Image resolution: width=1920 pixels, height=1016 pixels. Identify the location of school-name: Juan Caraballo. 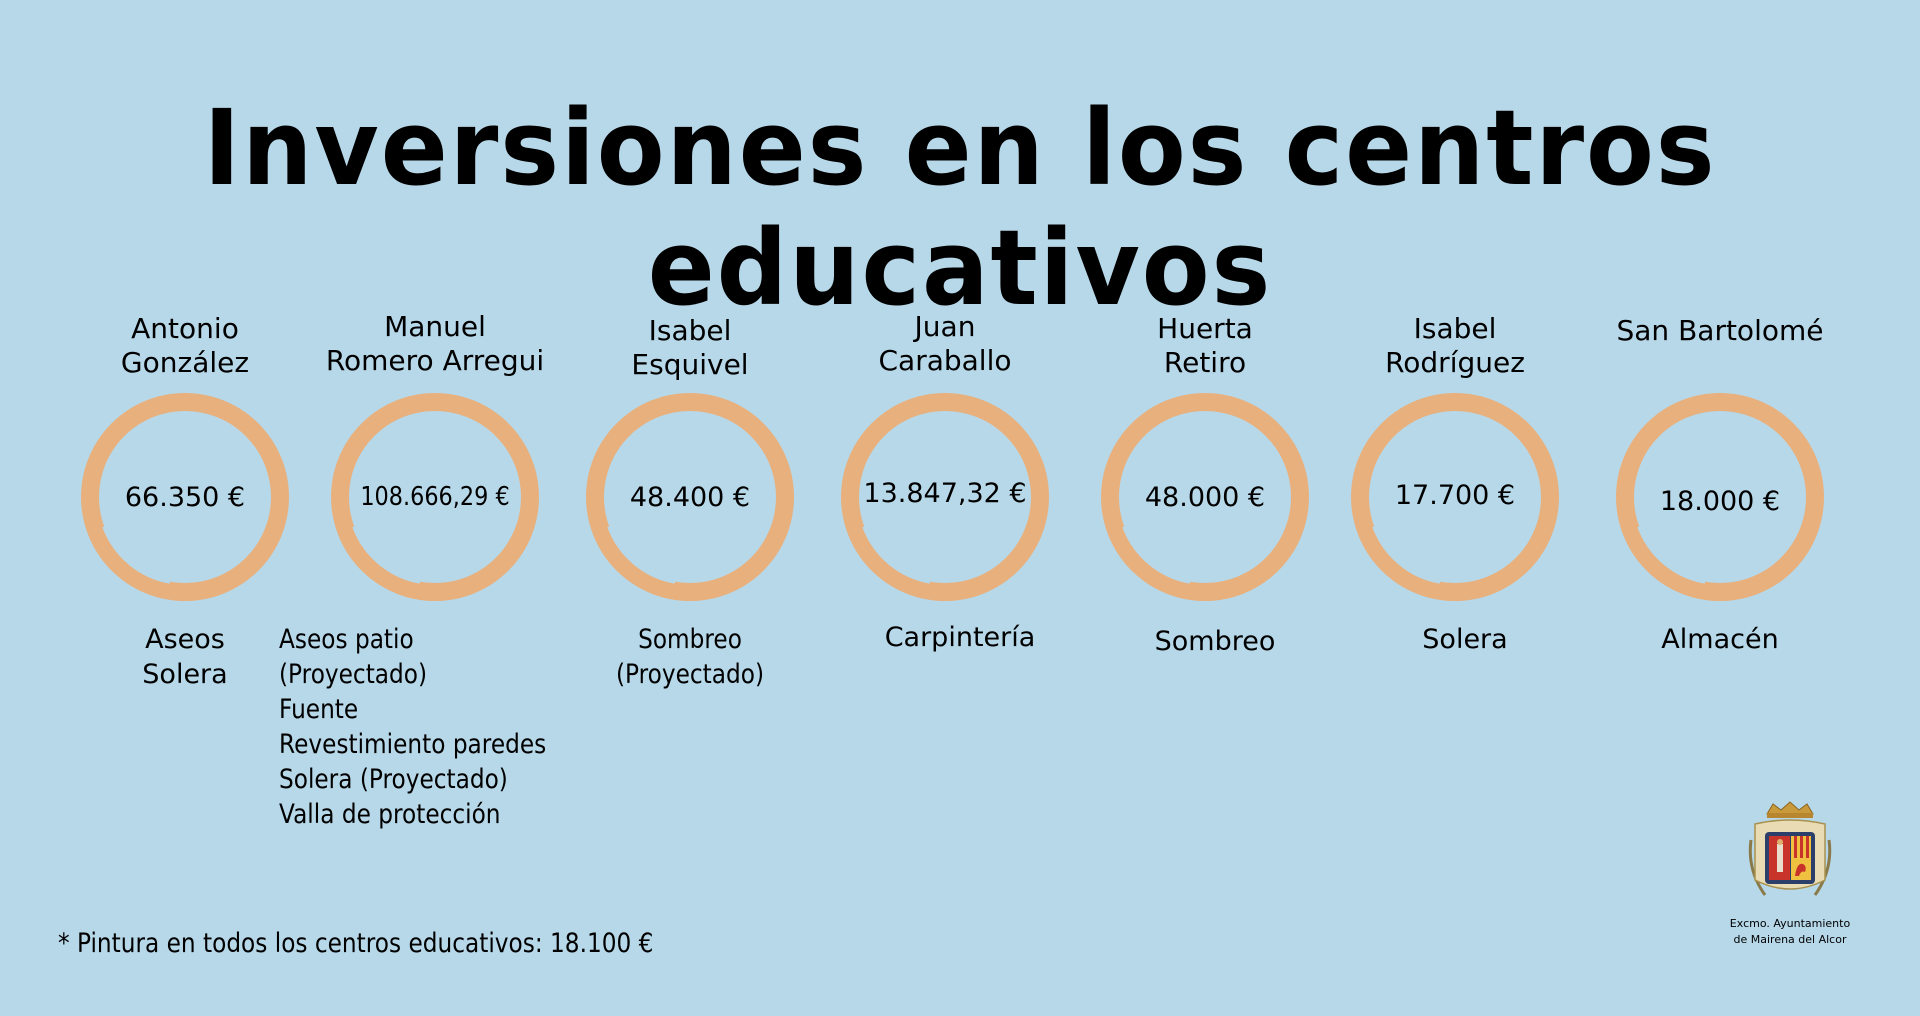
(945, 343).